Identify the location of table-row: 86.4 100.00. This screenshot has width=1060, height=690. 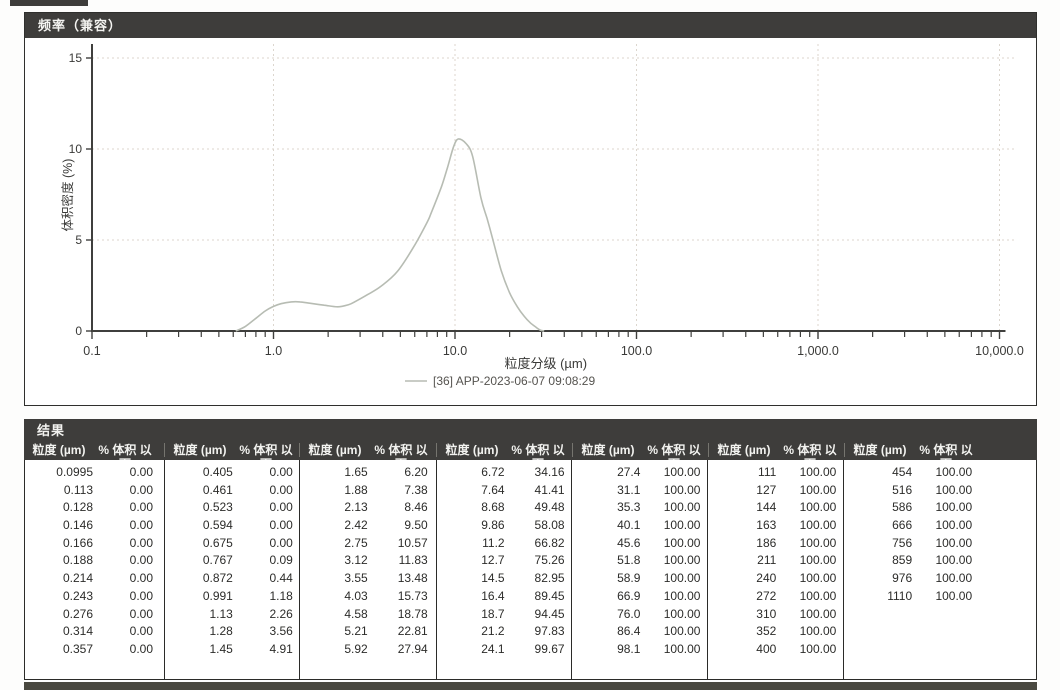
(639, 632).